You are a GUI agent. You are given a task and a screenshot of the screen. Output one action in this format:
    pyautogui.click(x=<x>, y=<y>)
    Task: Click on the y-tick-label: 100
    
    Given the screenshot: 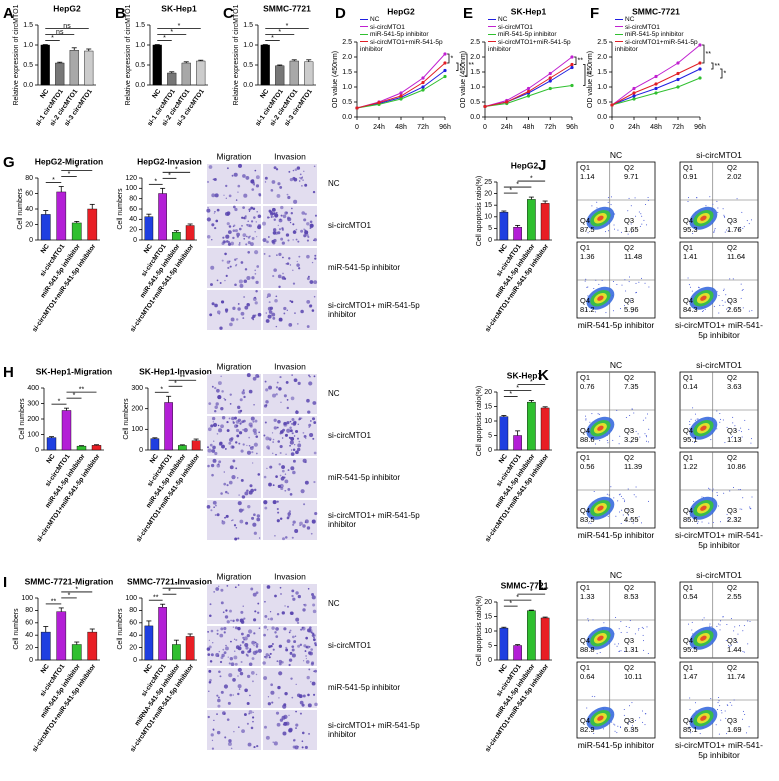 What is the action you would take?
    pyautogui.click(x=33, y=434)
    